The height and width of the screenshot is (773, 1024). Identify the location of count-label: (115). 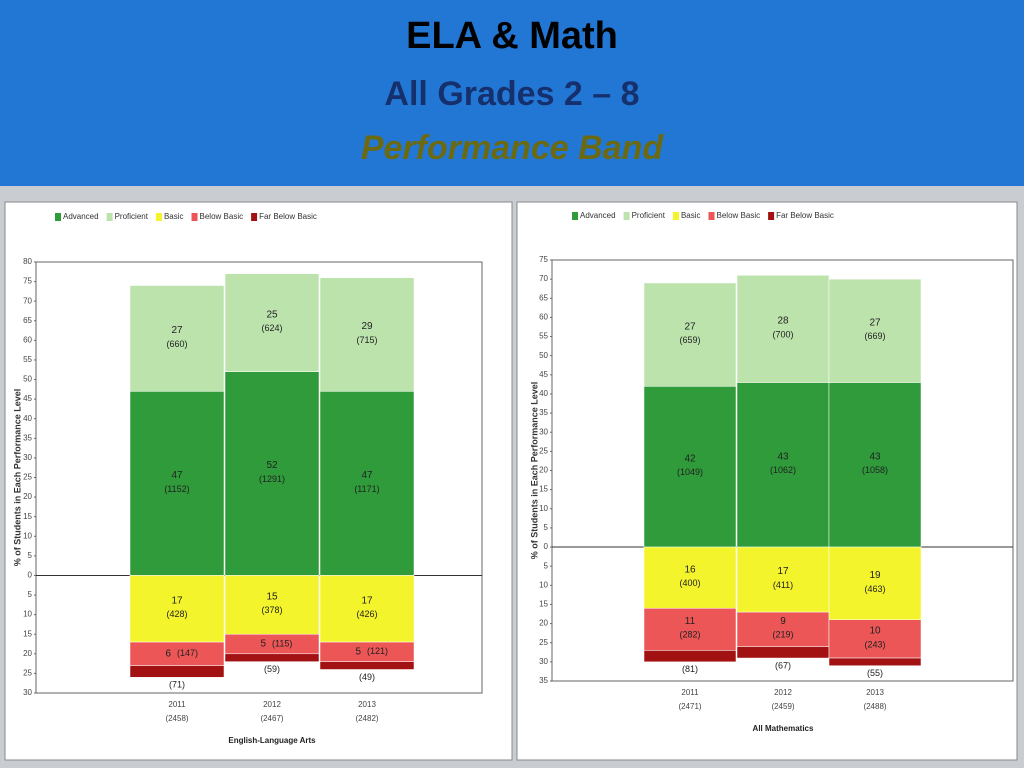
(282, 643).